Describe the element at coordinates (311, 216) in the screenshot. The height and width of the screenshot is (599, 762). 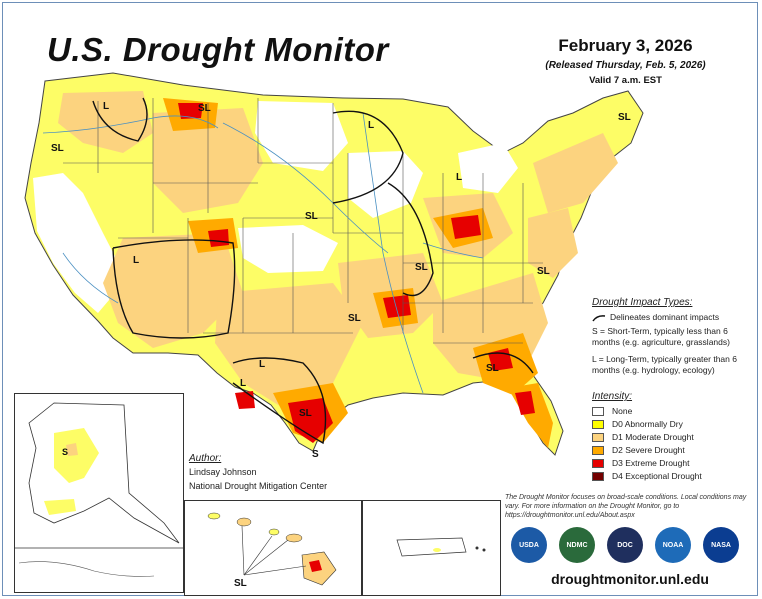
I see `label-sl-ne: SL` at that location.